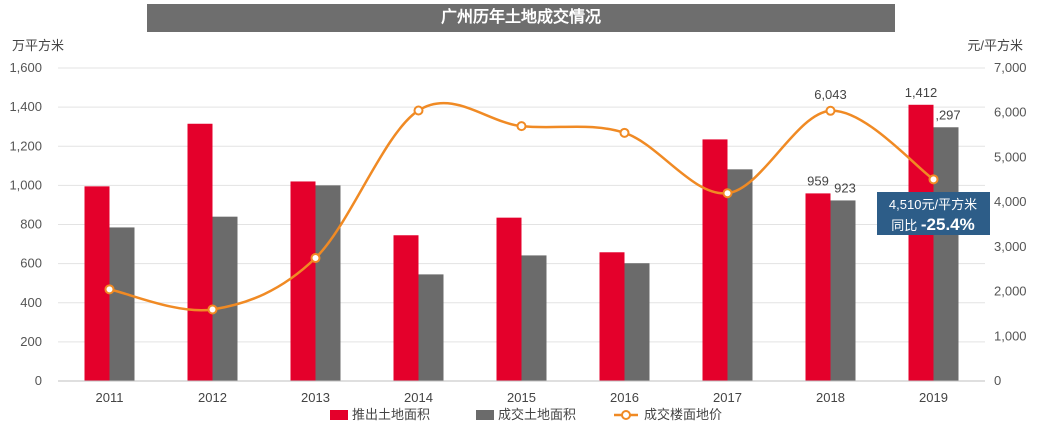 Image resolution: width=1041 pixels, height=427 pixels. I want to click on y-right-tick-label: 1,000, so click(1010, 335).